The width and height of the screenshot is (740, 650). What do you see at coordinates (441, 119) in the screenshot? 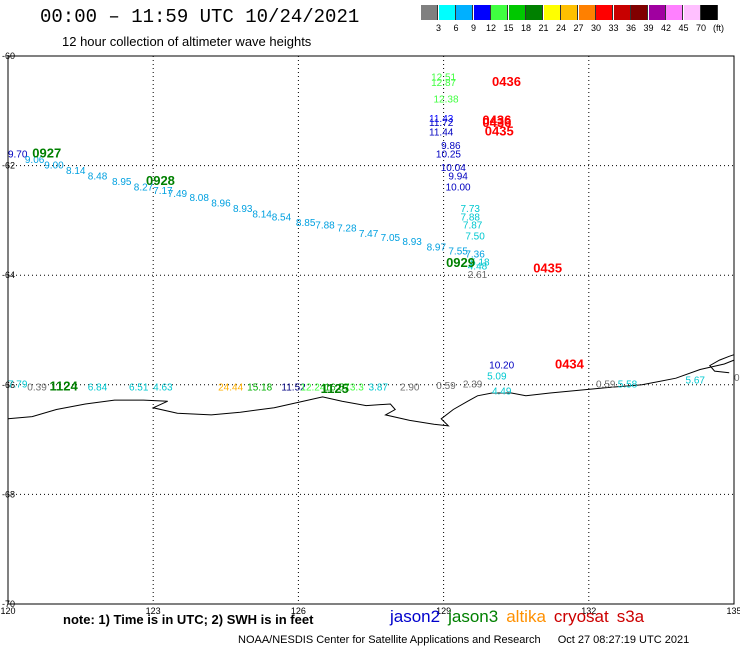
I see `swh-value-label: 11.43` at bounding box center [441, 119].